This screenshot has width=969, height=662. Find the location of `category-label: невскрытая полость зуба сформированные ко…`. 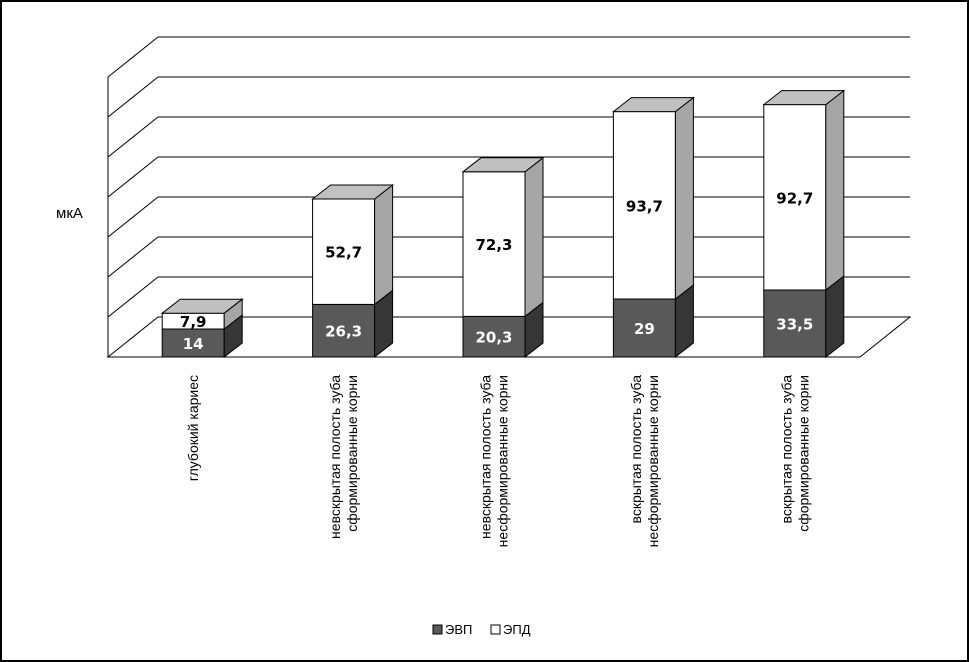

category-label: невскрытая полость зуба сформированные ко… is located at coordinates (343, 457).